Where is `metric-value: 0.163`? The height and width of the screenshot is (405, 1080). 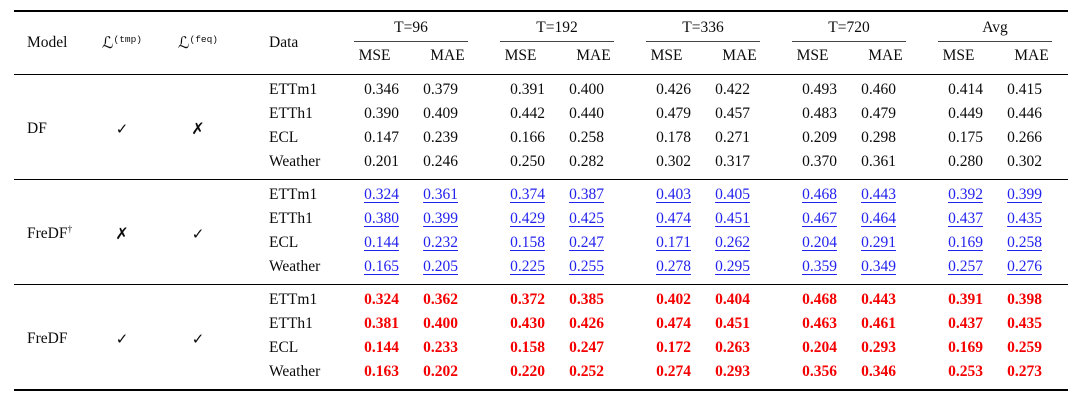 metric-value: 0.163 is located at coordinates (381, 371).